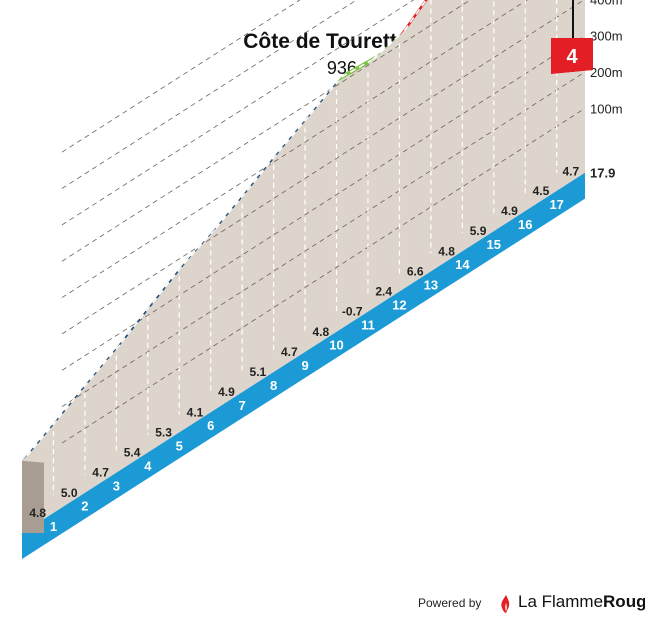 The image size is (645, 622). Describe the element at coordinates (53, 526) in the screenshot. I see `km-marker-label: 1` at that location.